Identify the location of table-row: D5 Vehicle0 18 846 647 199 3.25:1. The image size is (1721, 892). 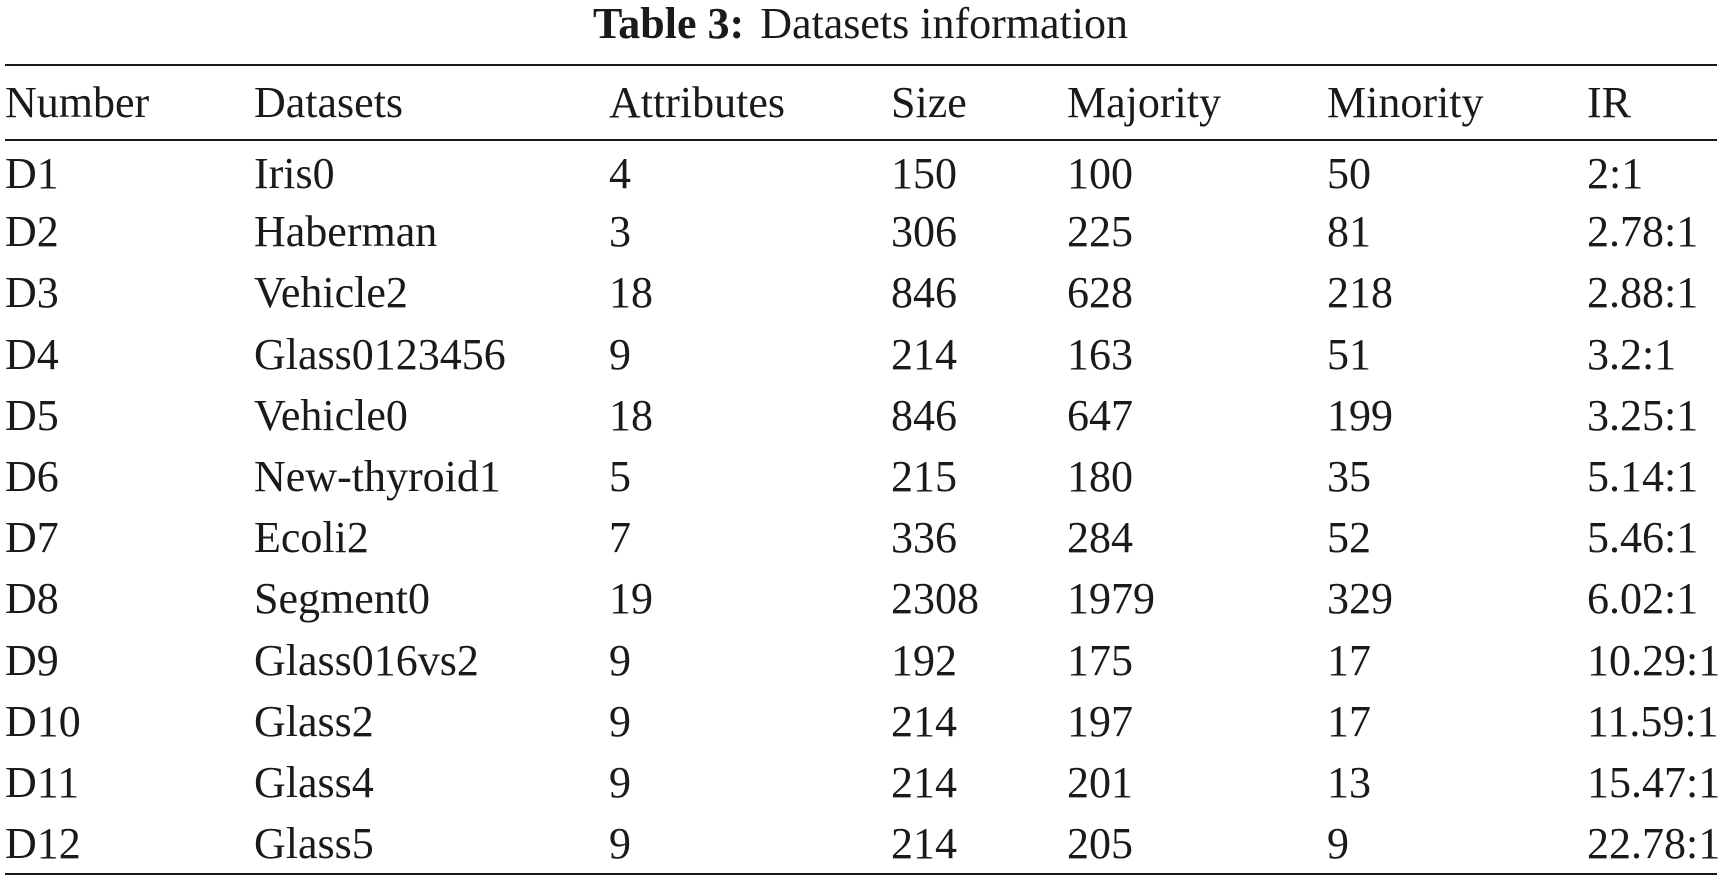
(861, 415).